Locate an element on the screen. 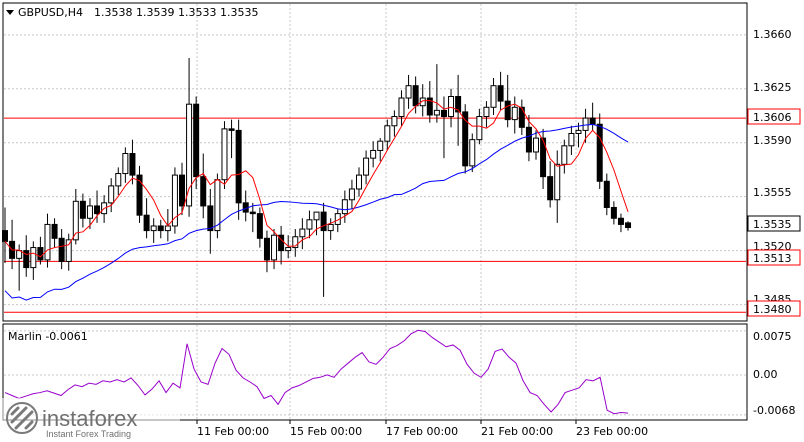 This screenshot has height=442, width=804. instaforex-logo: instaforex Instant Forex Trading is located at coordinates (90, 420).